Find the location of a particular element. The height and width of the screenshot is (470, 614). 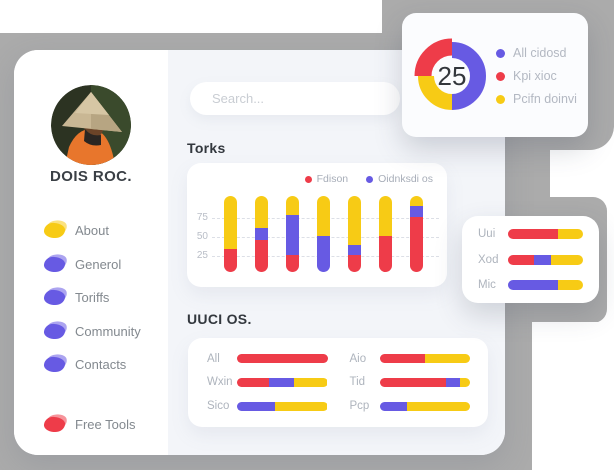

y-tick-label: 25 is located at coordinates (202, 255).